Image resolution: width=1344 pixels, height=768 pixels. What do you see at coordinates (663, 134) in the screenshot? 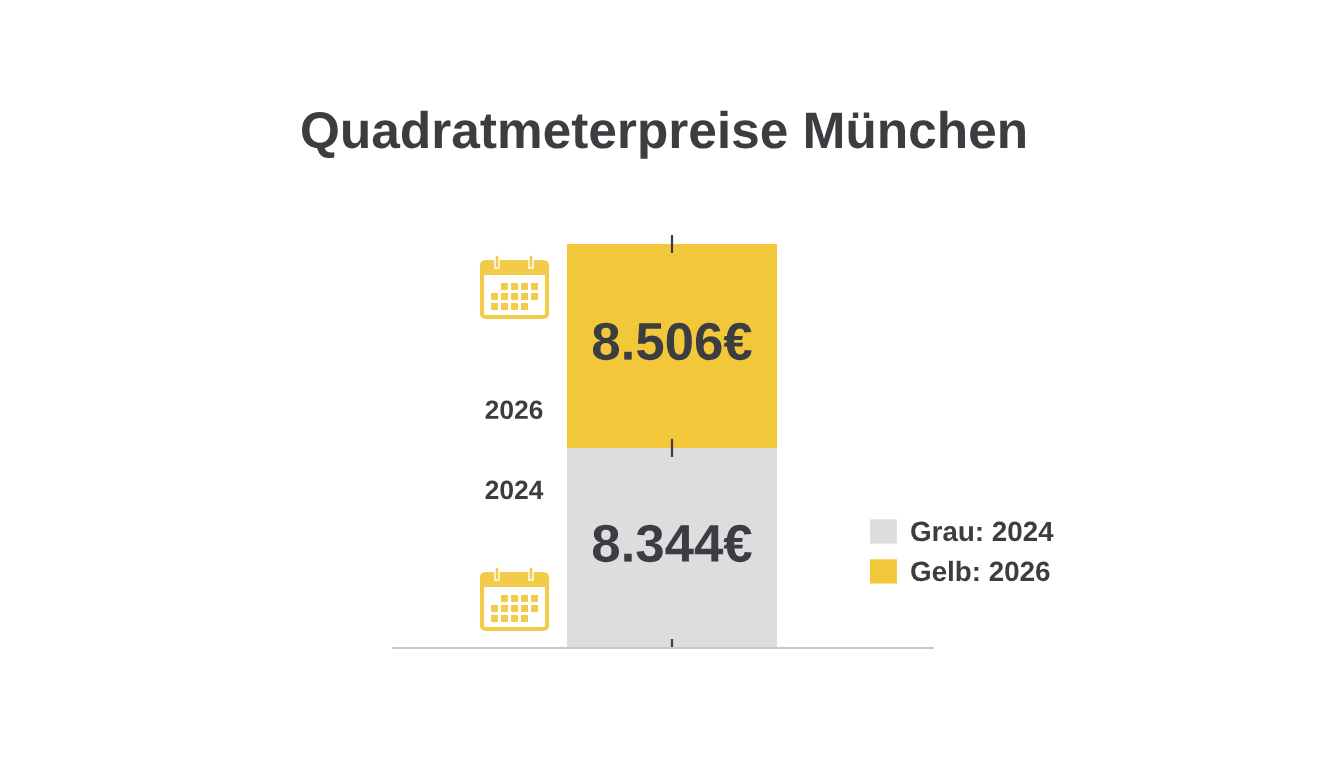
I see `chart-title: Quadratmeterpreise München` at bounding box center [663, 134].